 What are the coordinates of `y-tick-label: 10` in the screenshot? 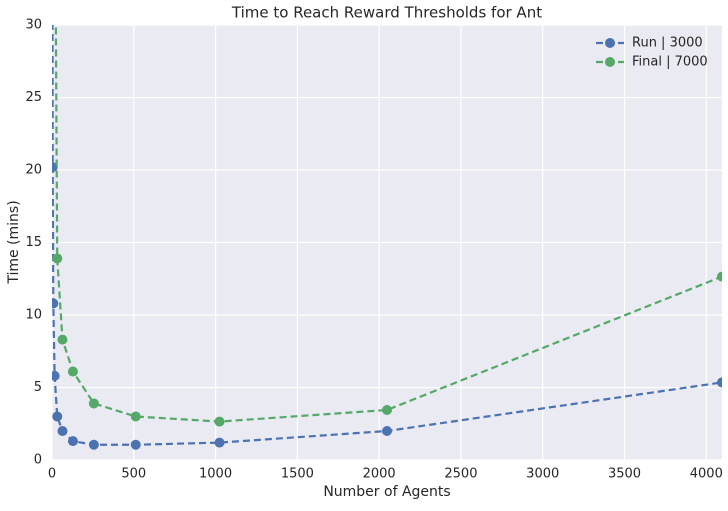 It's located at (33, 315).